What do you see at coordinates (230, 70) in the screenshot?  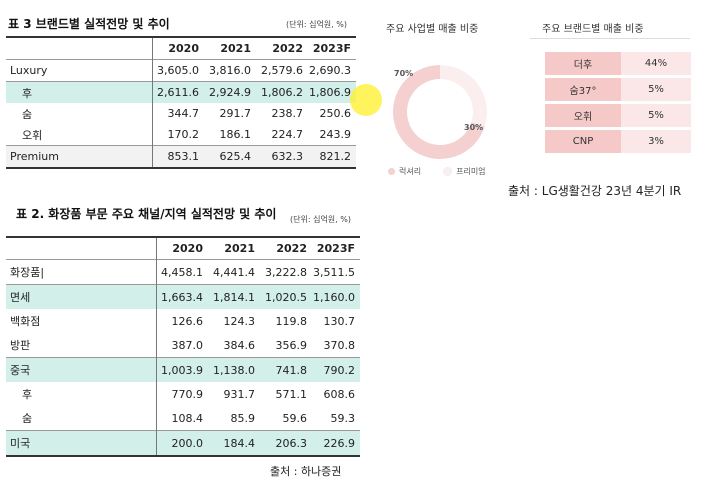 I see `cell: 3,816.0` at bounding box center [230, 70].